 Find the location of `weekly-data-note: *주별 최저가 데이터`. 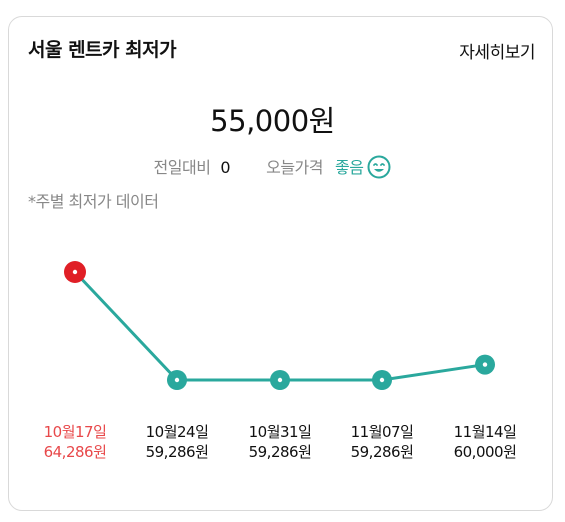

weekly-data-note: *주별 최저가 데이터 is located at coordinates (93, 201).